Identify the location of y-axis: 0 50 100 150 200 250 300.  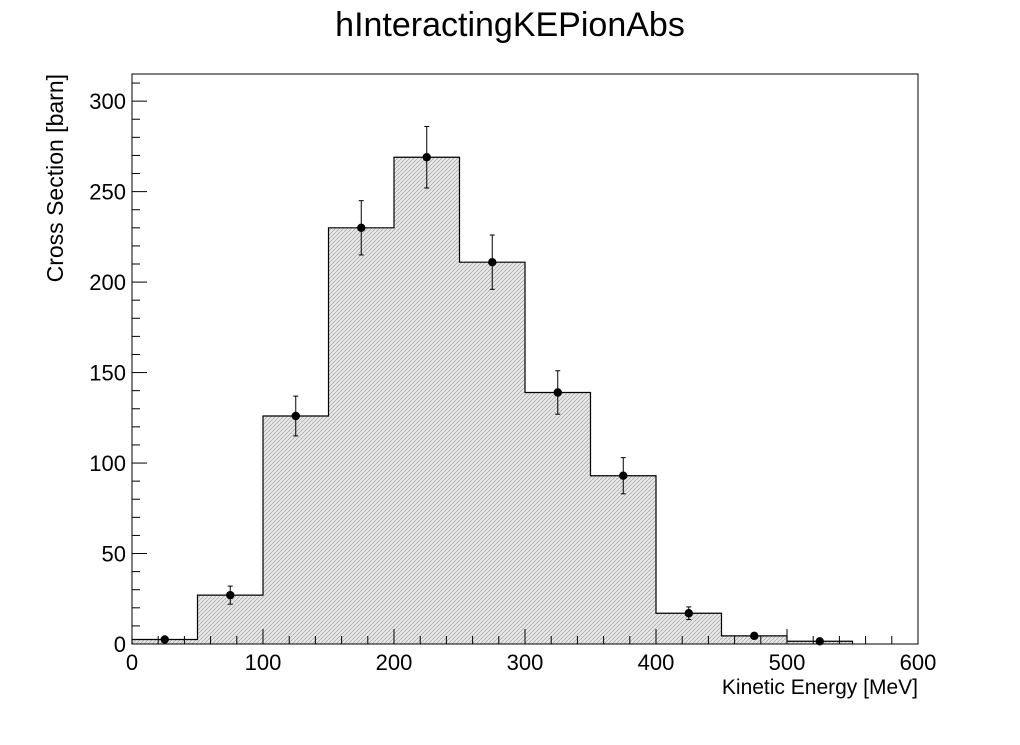
(118, 369).